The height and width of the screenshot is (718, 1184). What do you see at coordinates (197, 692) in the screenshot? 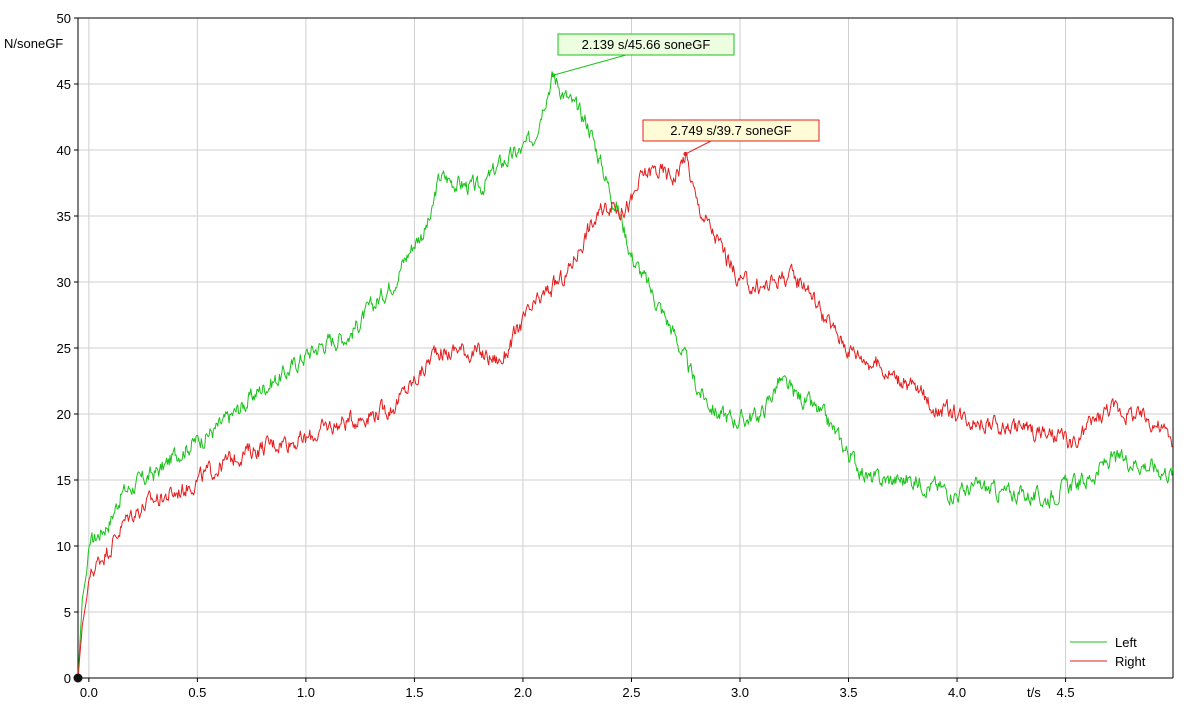
I see `x-tick-label: 0.5` at bounding box center [197, 692].